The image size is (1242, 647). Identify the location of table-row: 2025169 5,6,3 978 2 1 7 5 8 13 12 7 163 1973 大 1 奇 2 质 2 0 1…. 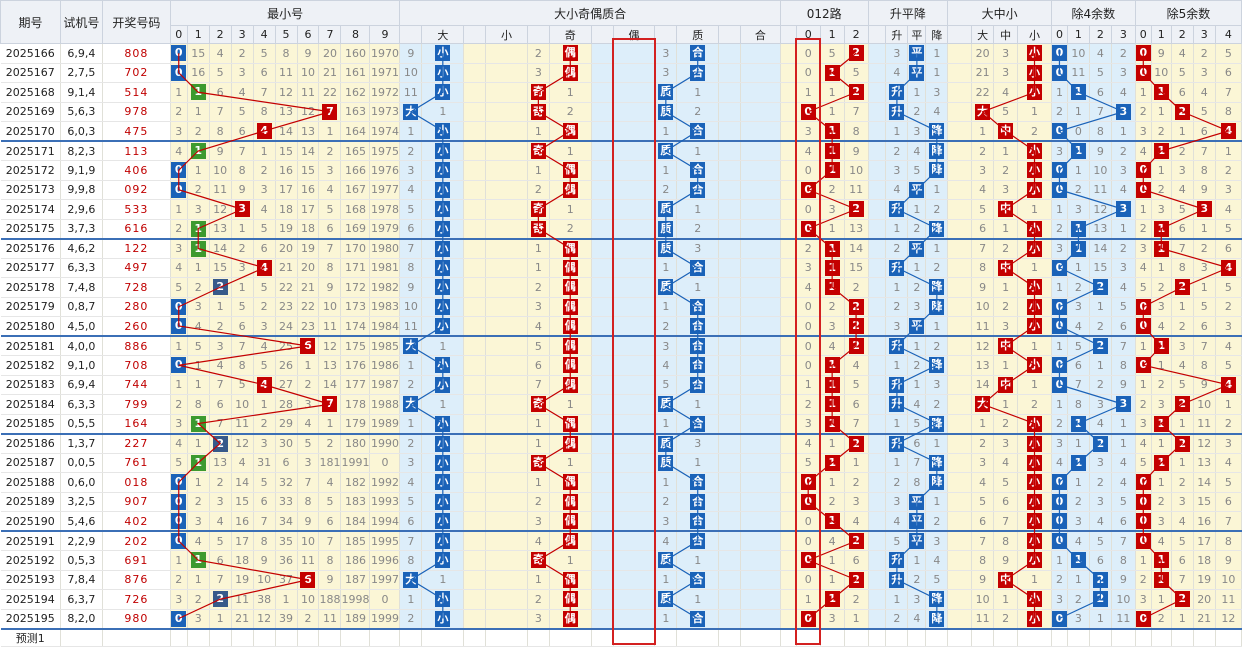
(621, 112).